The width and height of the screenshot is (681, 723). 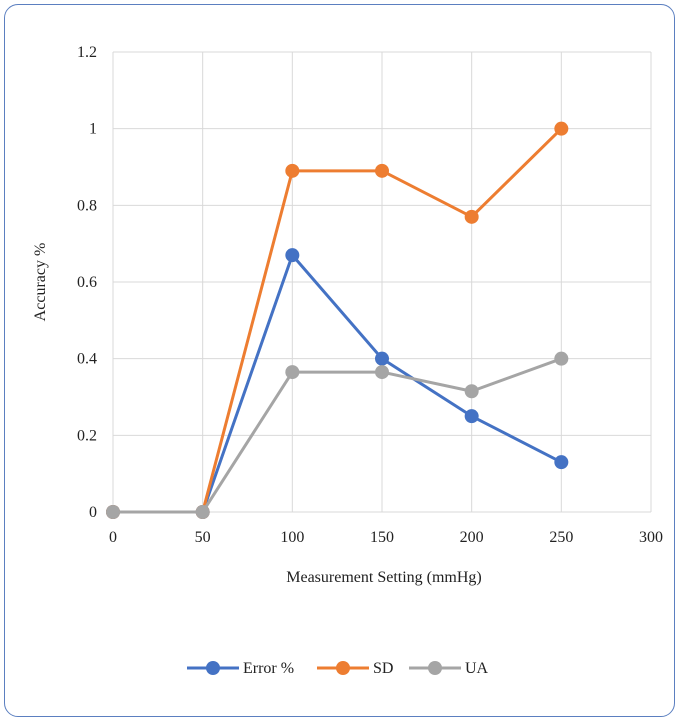 What do you see at coordinates (40, 282) in the screenshot?
I see `y-axis-title: Accuracy %` at bounding box center [40, 282].